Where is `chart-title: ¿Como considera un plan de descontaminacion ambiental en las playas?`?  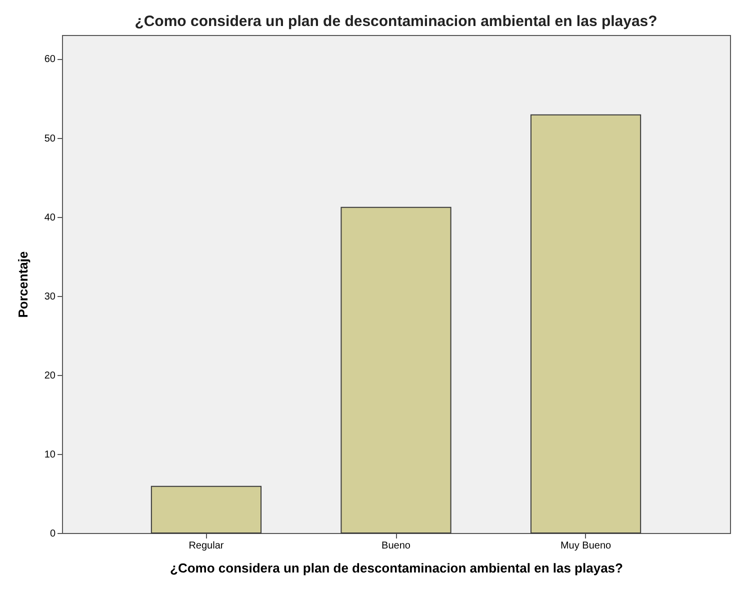
chart-title: ¿Como considera un plan de descontaminacion ambiental en las playas? is located at coordinates (396, 21).